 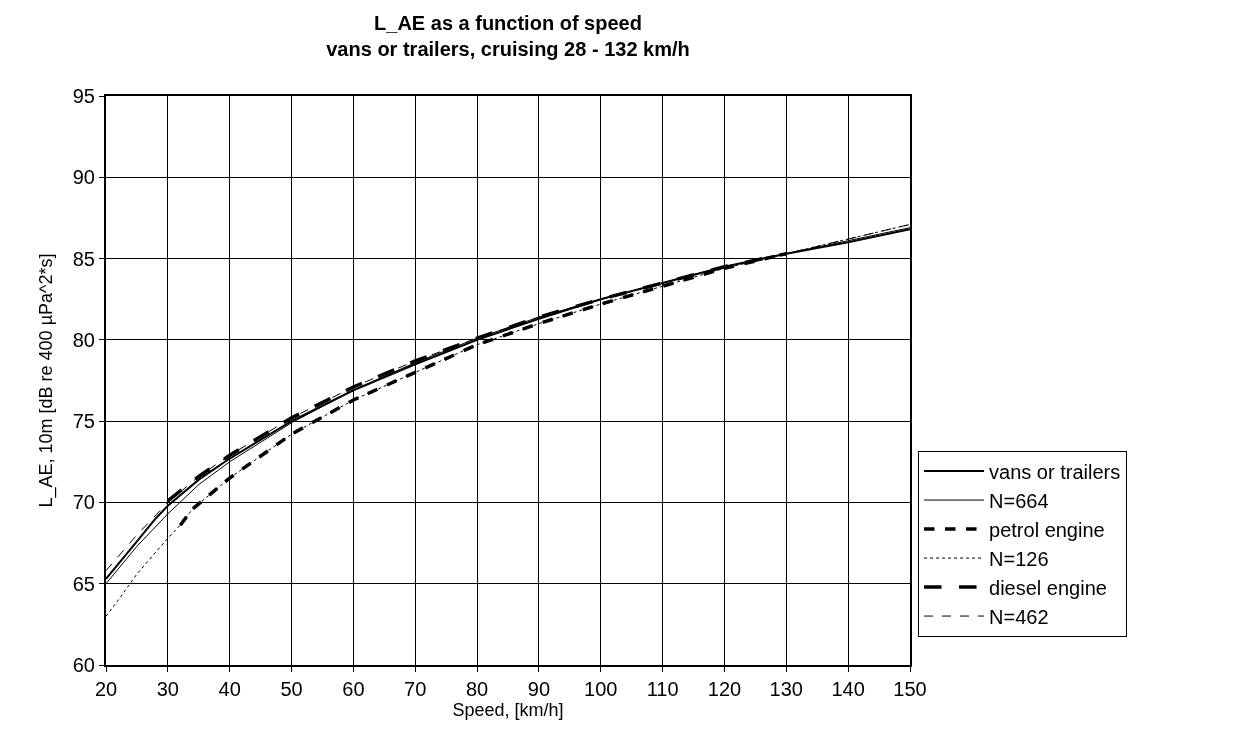 I want to click on legend-label: N=664, so click(x=1019, y=500).